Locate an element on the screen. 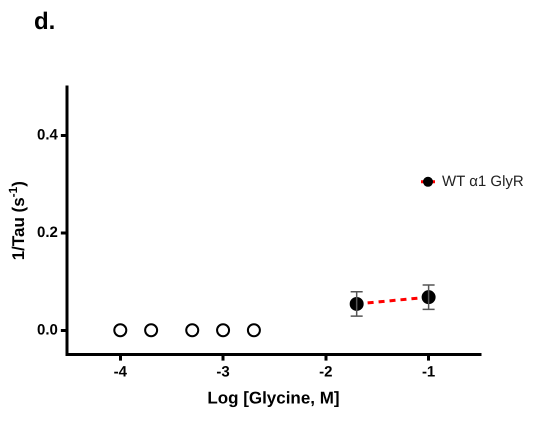 The image size is (556, 421). y-axis-title: 1/Tau (s-1) is located at coordinates (17, 220).